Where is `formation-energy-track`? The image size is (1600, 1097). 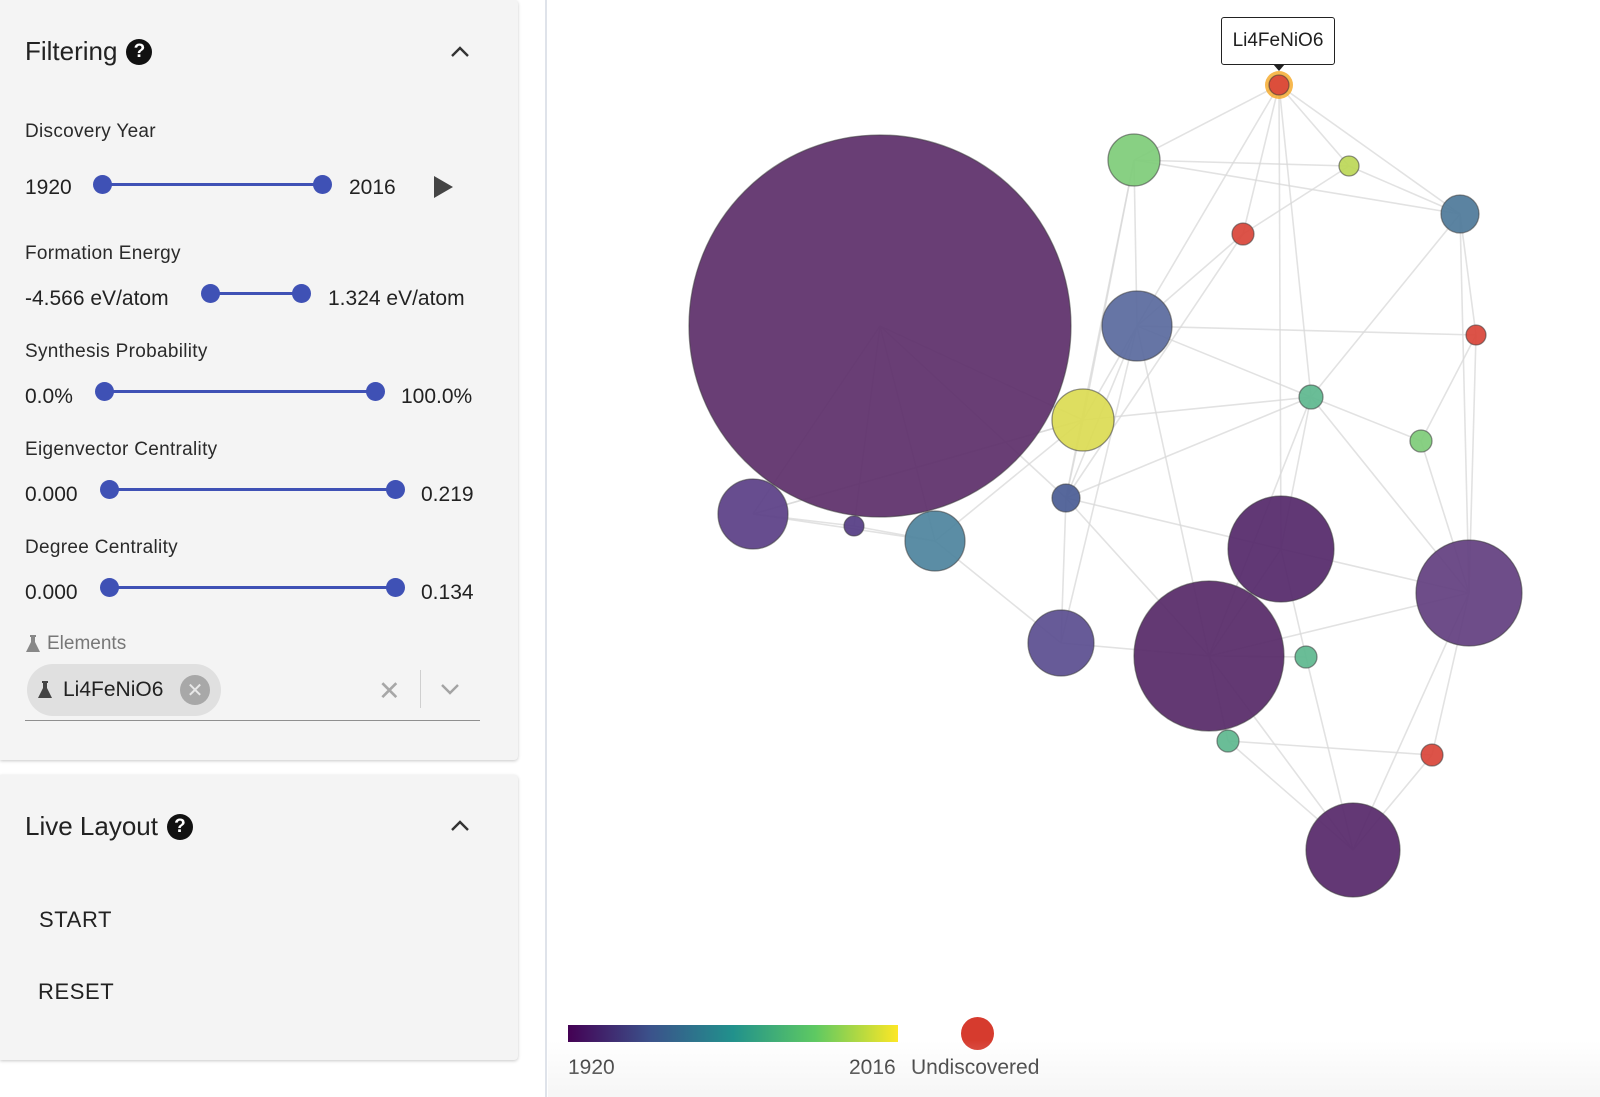
formation-energy-track is located at coordinates (256, 293).